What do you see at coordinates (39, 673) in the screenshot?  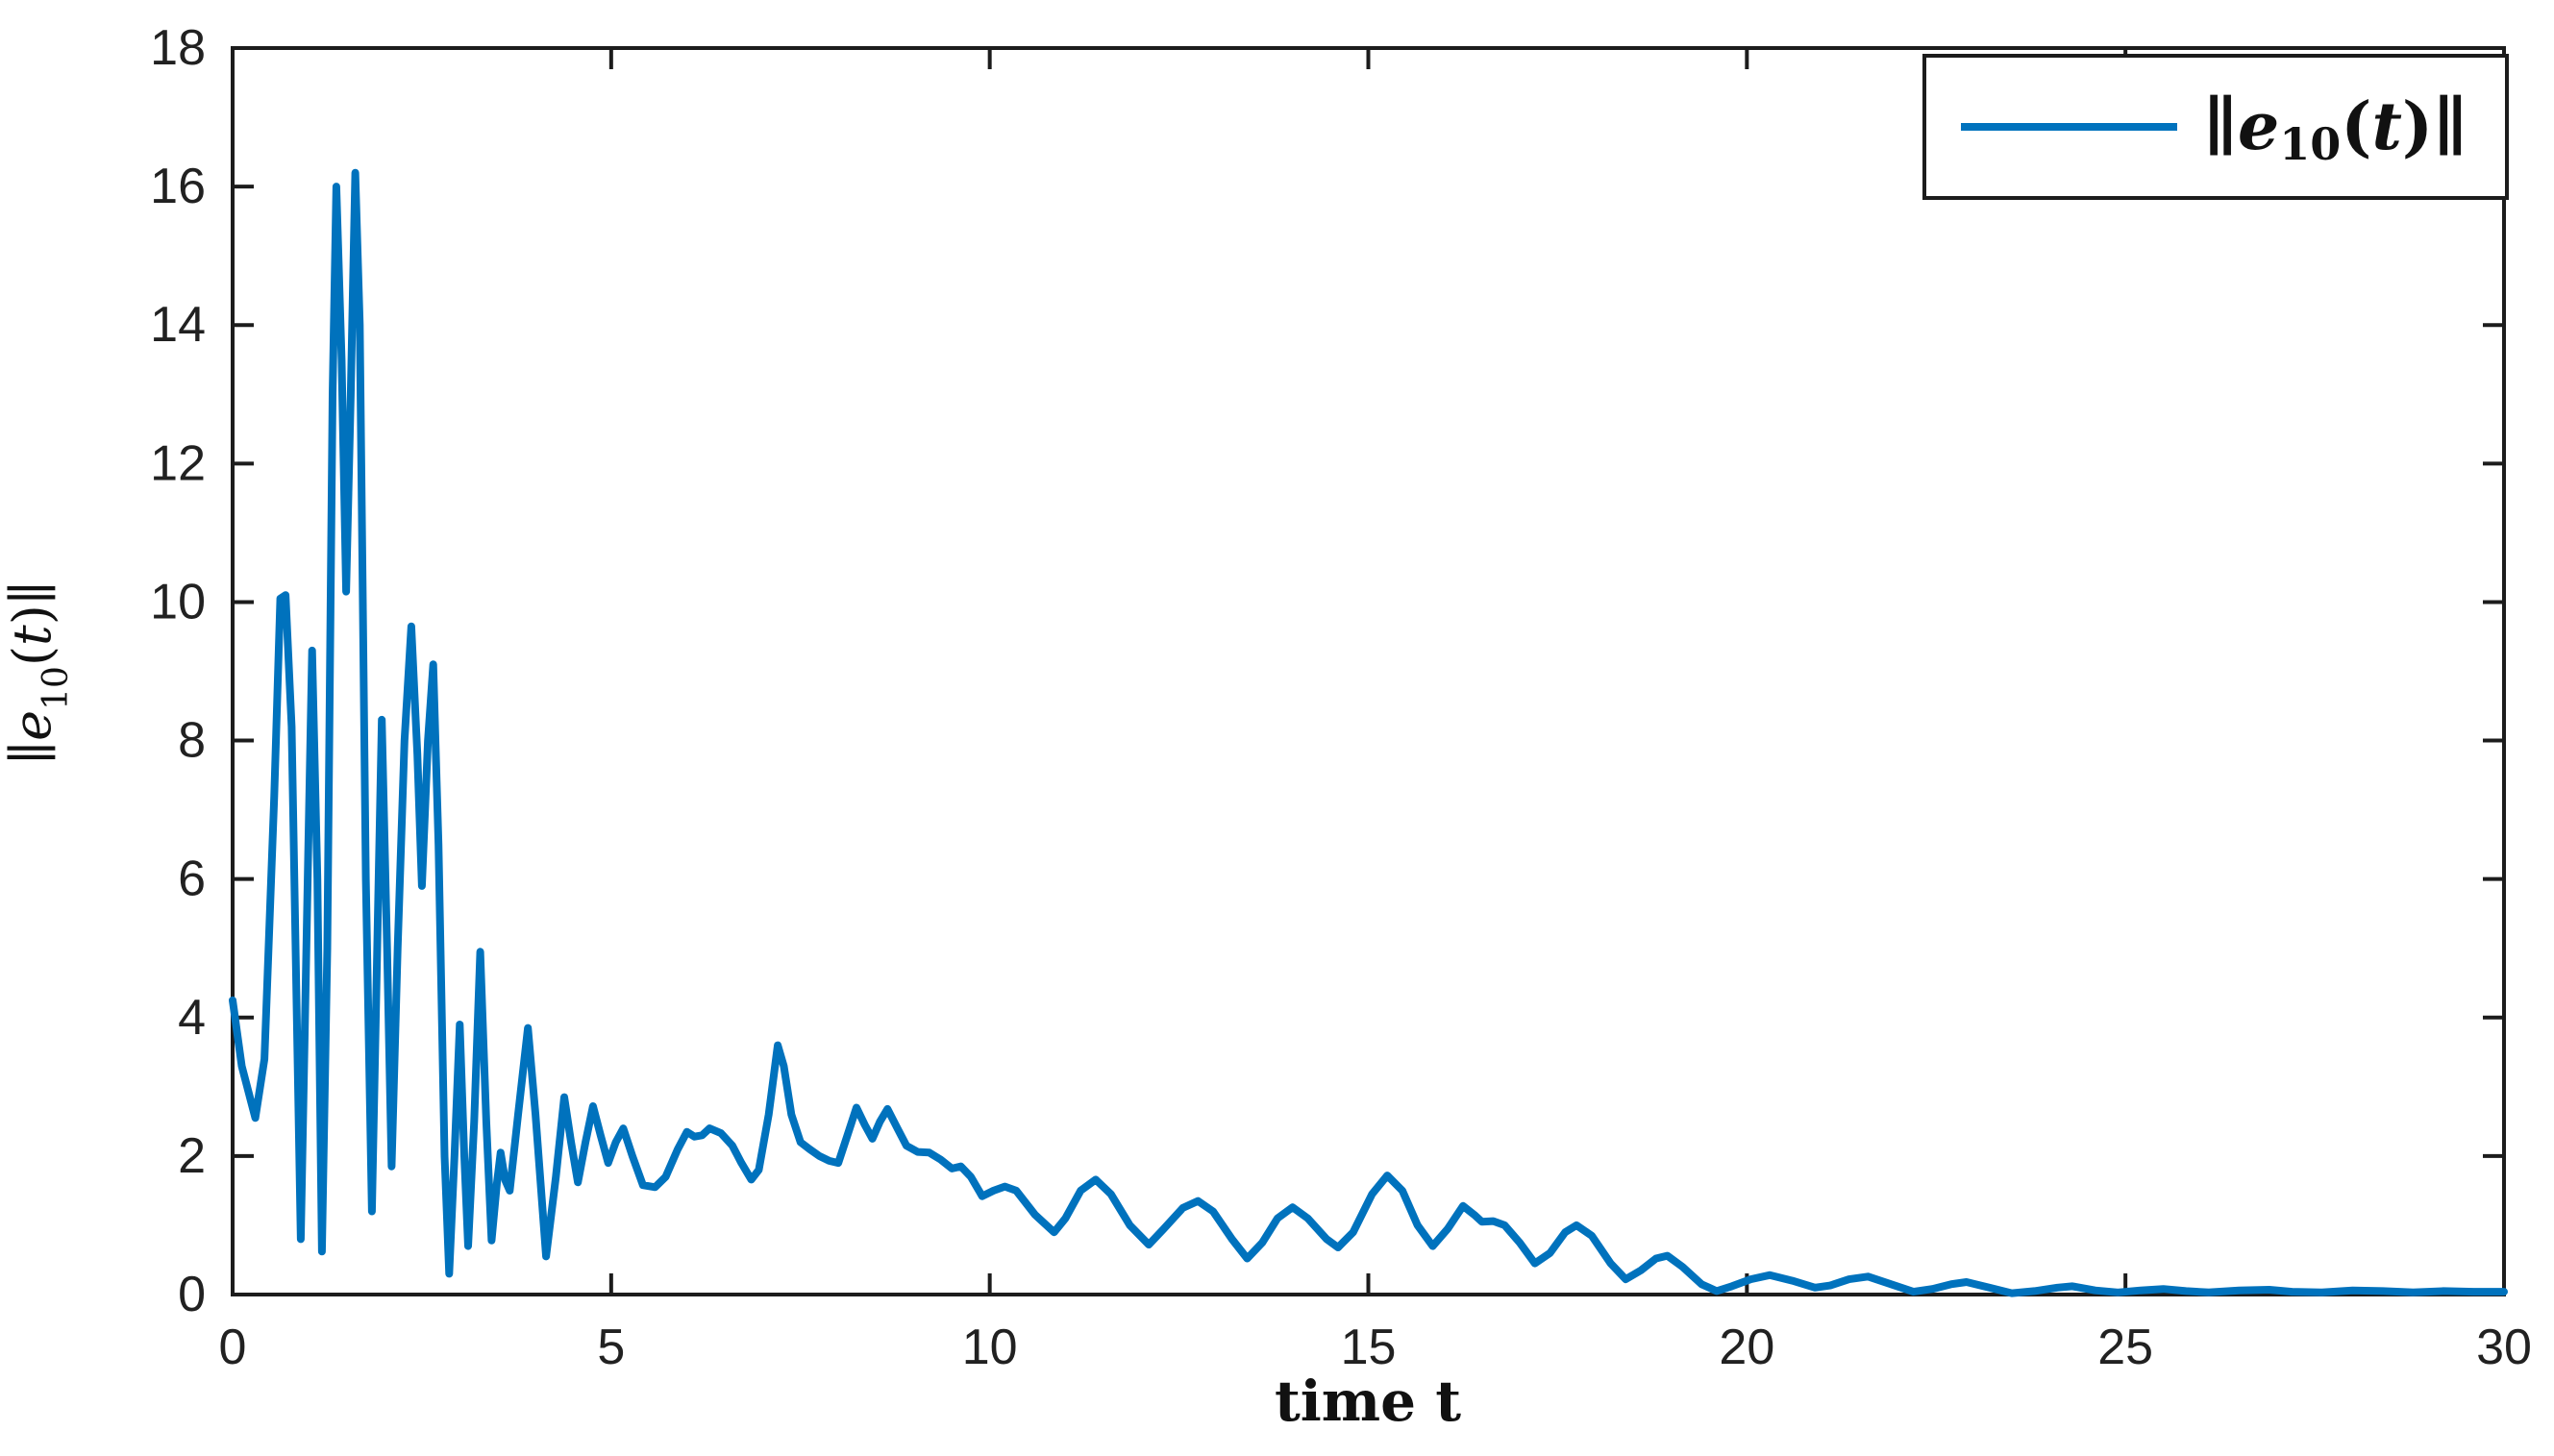 I see `y-axis-label: ∥e10(t)∥` at bounding box center [39, 673].